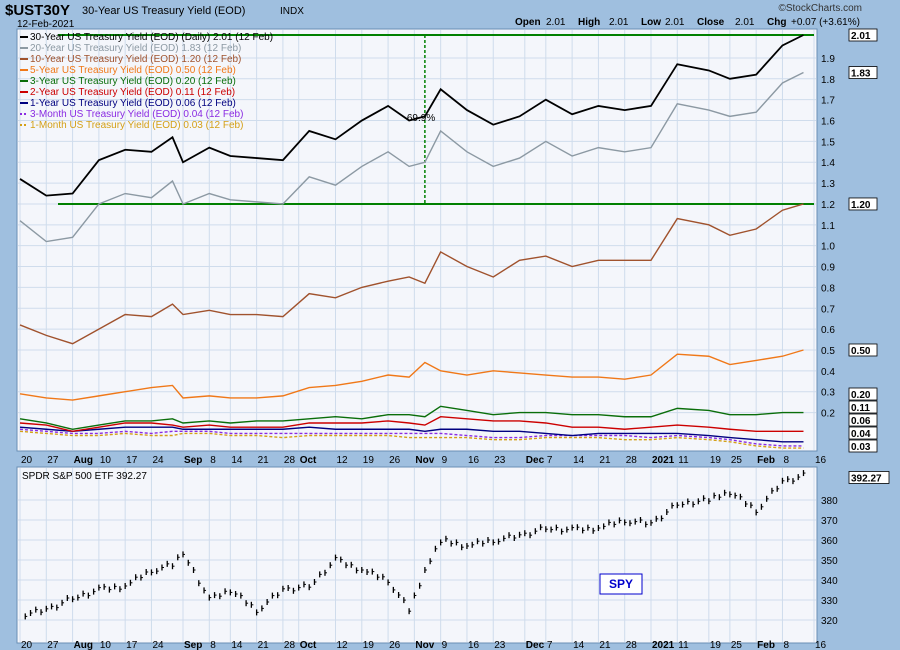 The image size is (900, 650). What do you see at coordinates (829, 581) in the screenshot?
I see `y-tick-label: 340` at bounding box center [829, 581].